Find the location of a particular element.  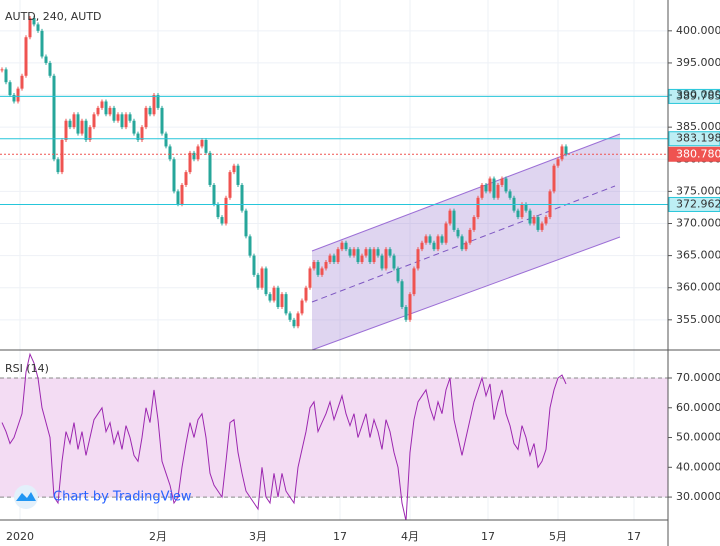

x-tick-label: 5月 is located at coordinates (558, 536).